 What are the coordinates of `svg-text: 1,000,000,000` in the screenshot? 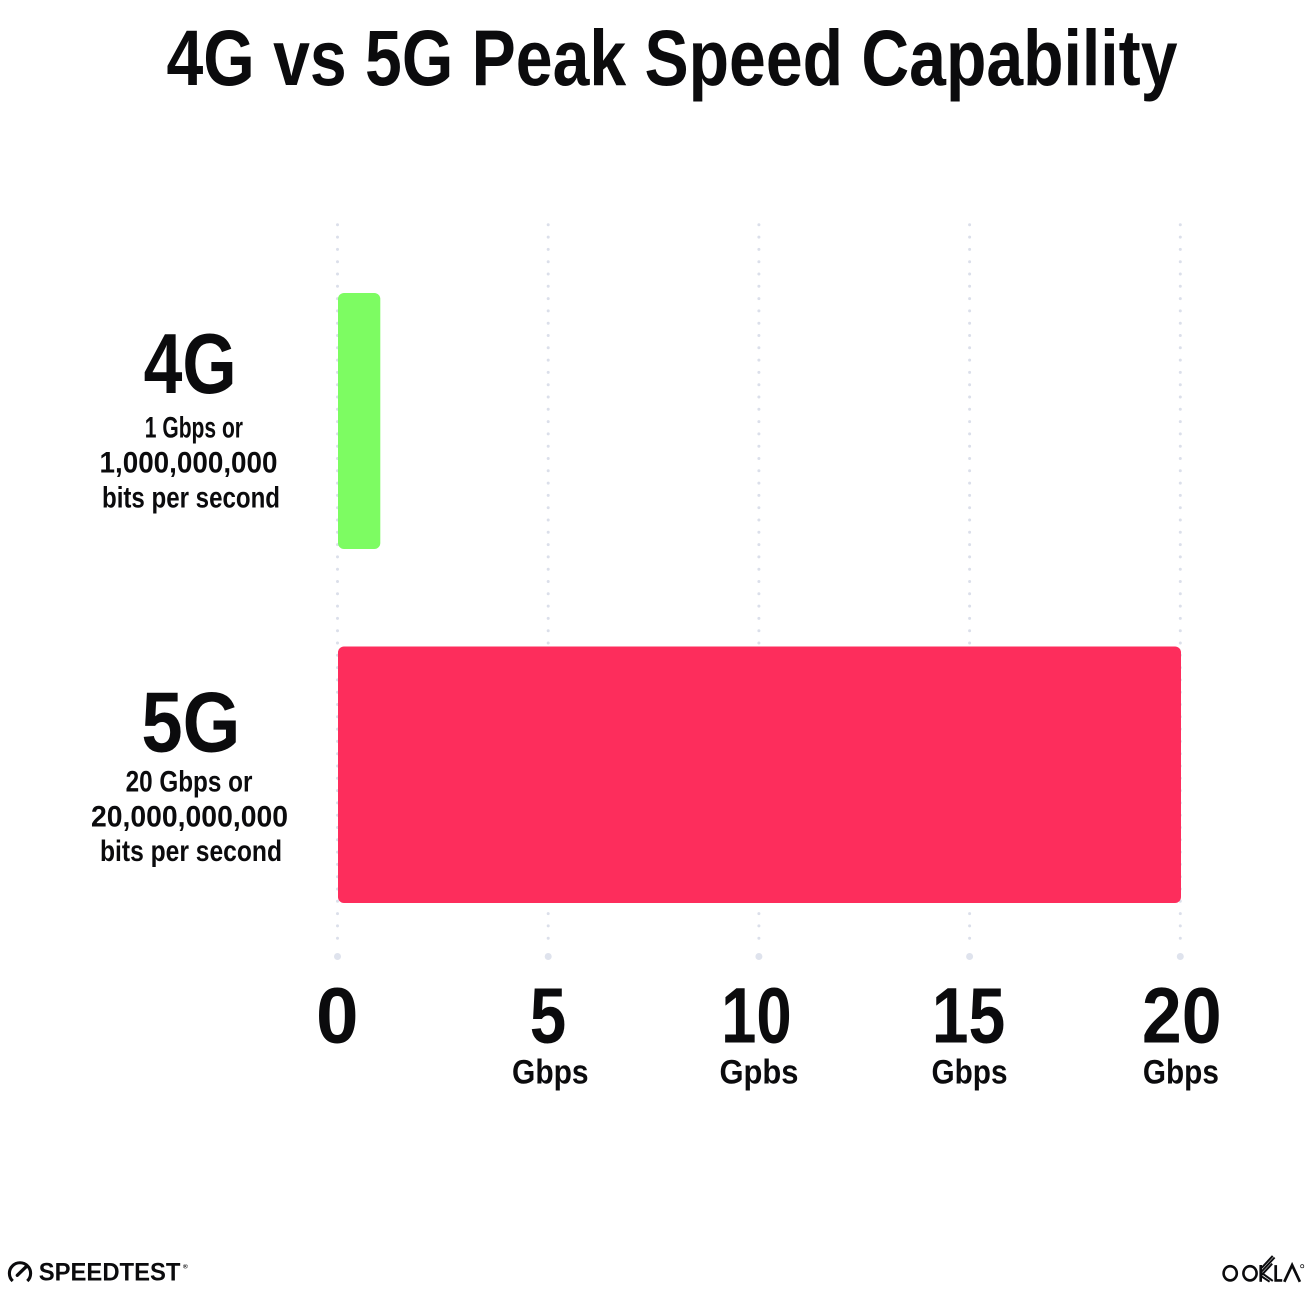 It's located at (189, 463).